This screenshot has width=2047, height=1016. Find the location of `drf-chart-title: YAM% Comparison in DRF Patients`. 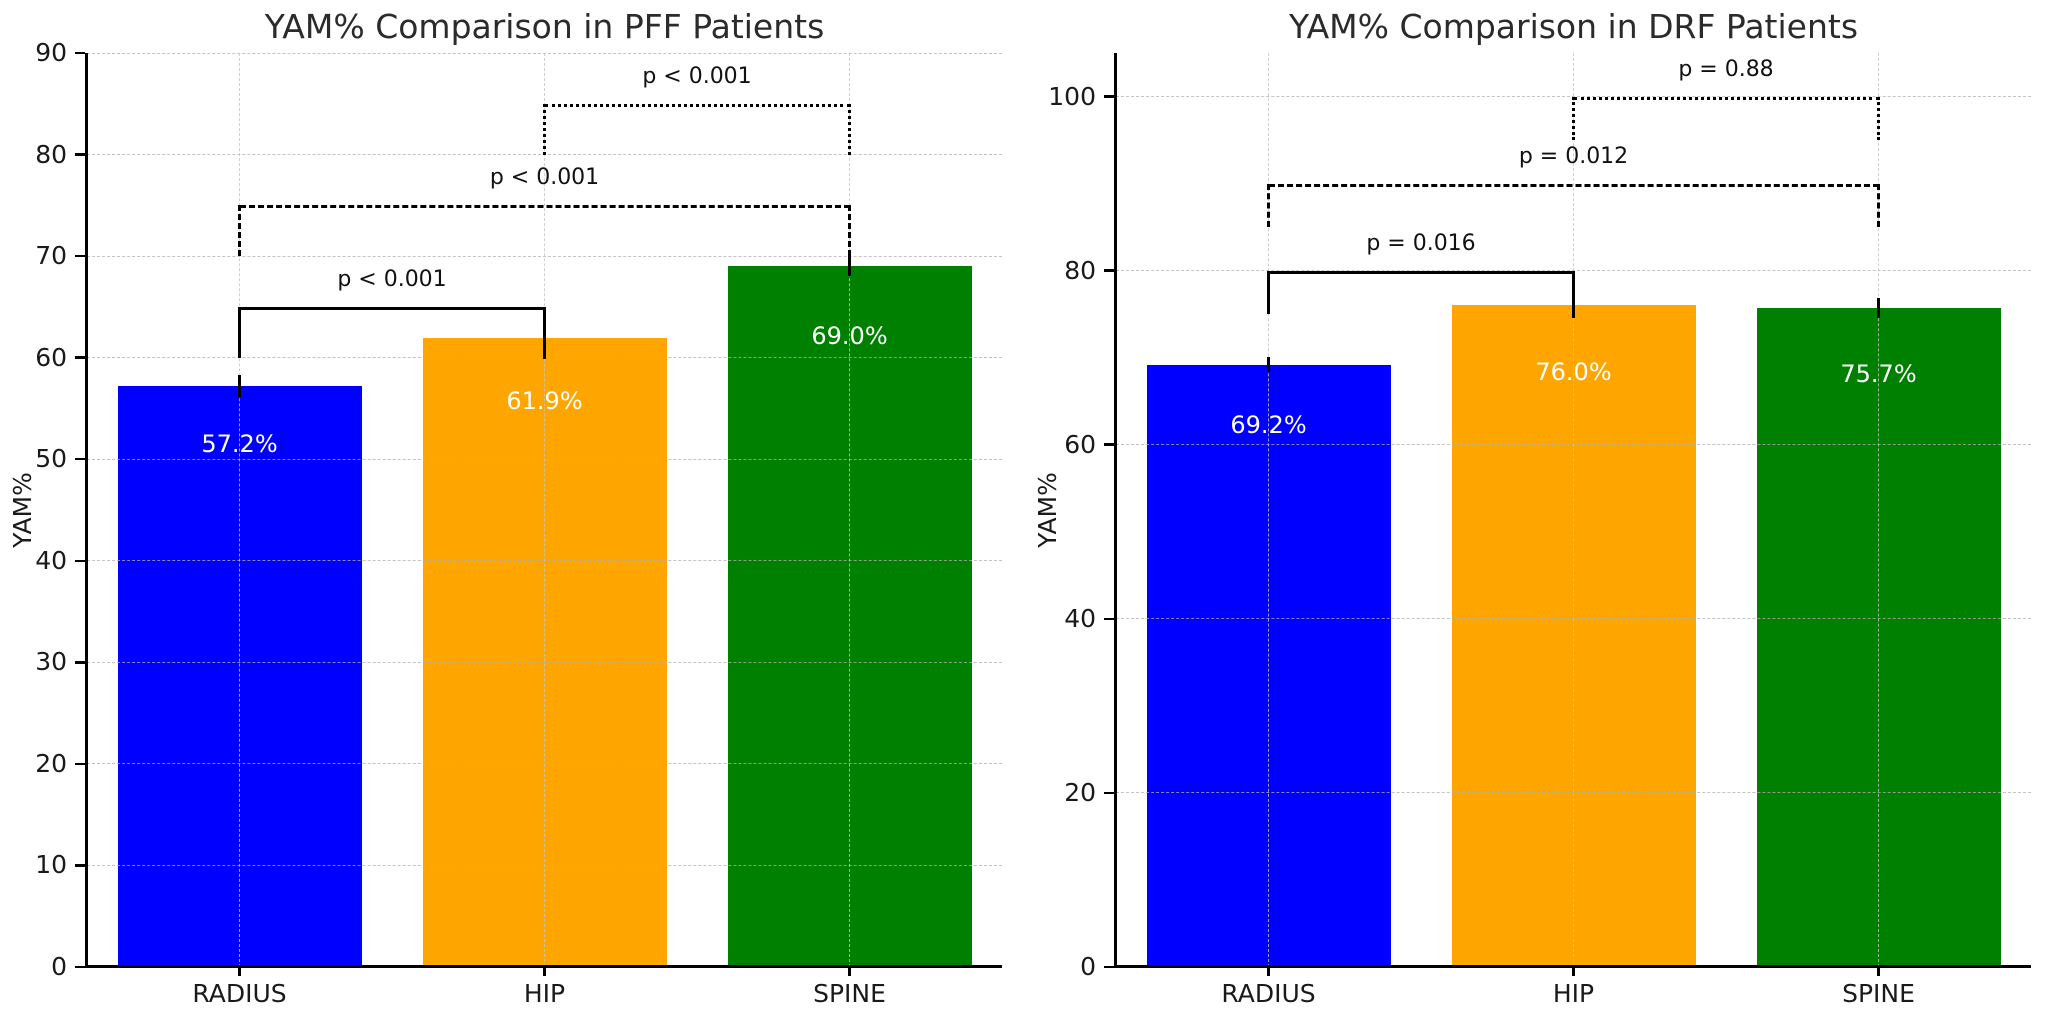

drf-chart-title: YAM% Comparison in DRF Patients is located at coordinates (1573, 26).